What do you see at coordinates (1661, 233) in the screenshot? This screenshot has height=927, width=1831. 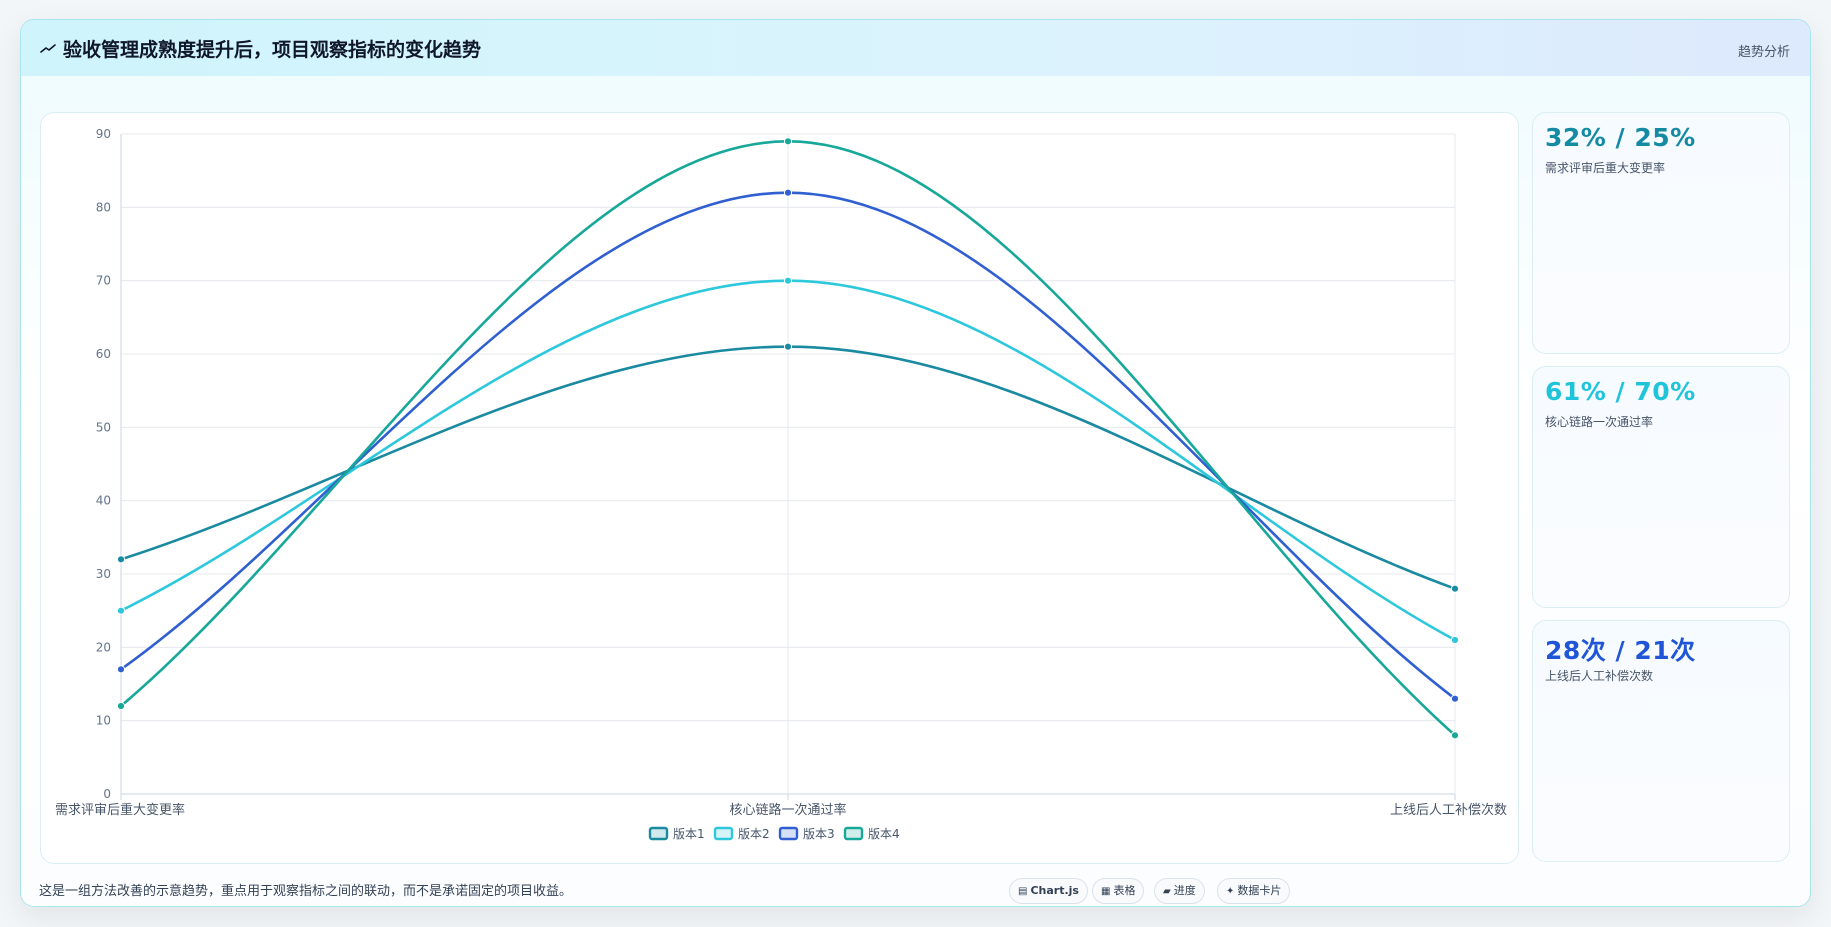 I see `stat-card-change-rate: 32% / 25% 需求评审后重大变更率` at bounding box center [1661, 233].